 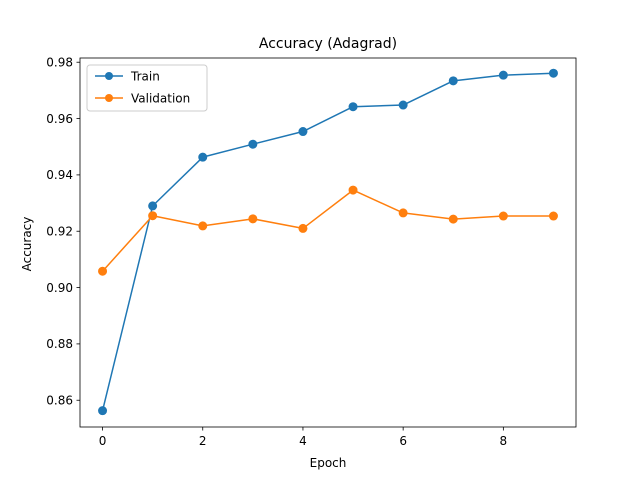 I want to click on chart-title: Accuracy (Adagrad), so click(x=328, y=44).